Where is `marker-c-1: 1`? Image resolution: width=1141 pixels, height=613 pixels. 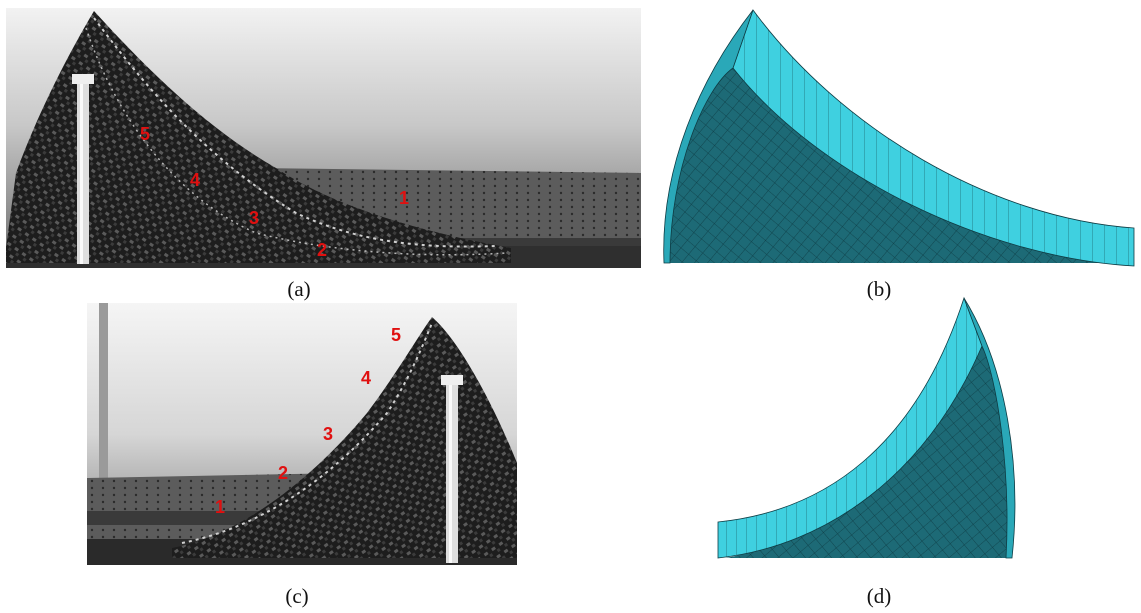 marker-c-1: 1 is located at coordinates (220, 507).